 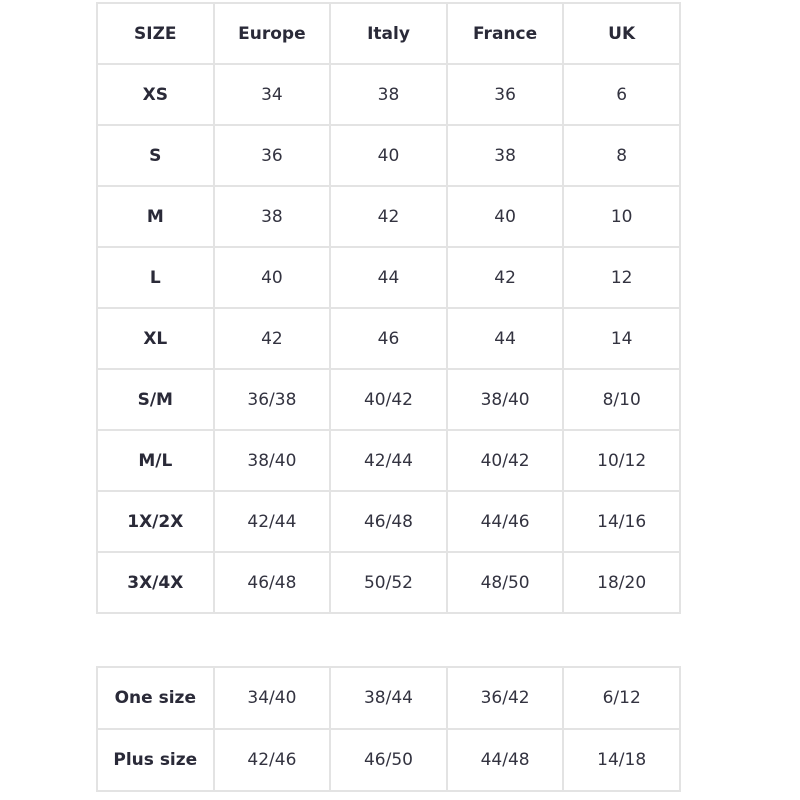 What do you see at coordinates (621, 338) in the screenshot?
I see `table-cell: 14` at bounding box center [621, 338].